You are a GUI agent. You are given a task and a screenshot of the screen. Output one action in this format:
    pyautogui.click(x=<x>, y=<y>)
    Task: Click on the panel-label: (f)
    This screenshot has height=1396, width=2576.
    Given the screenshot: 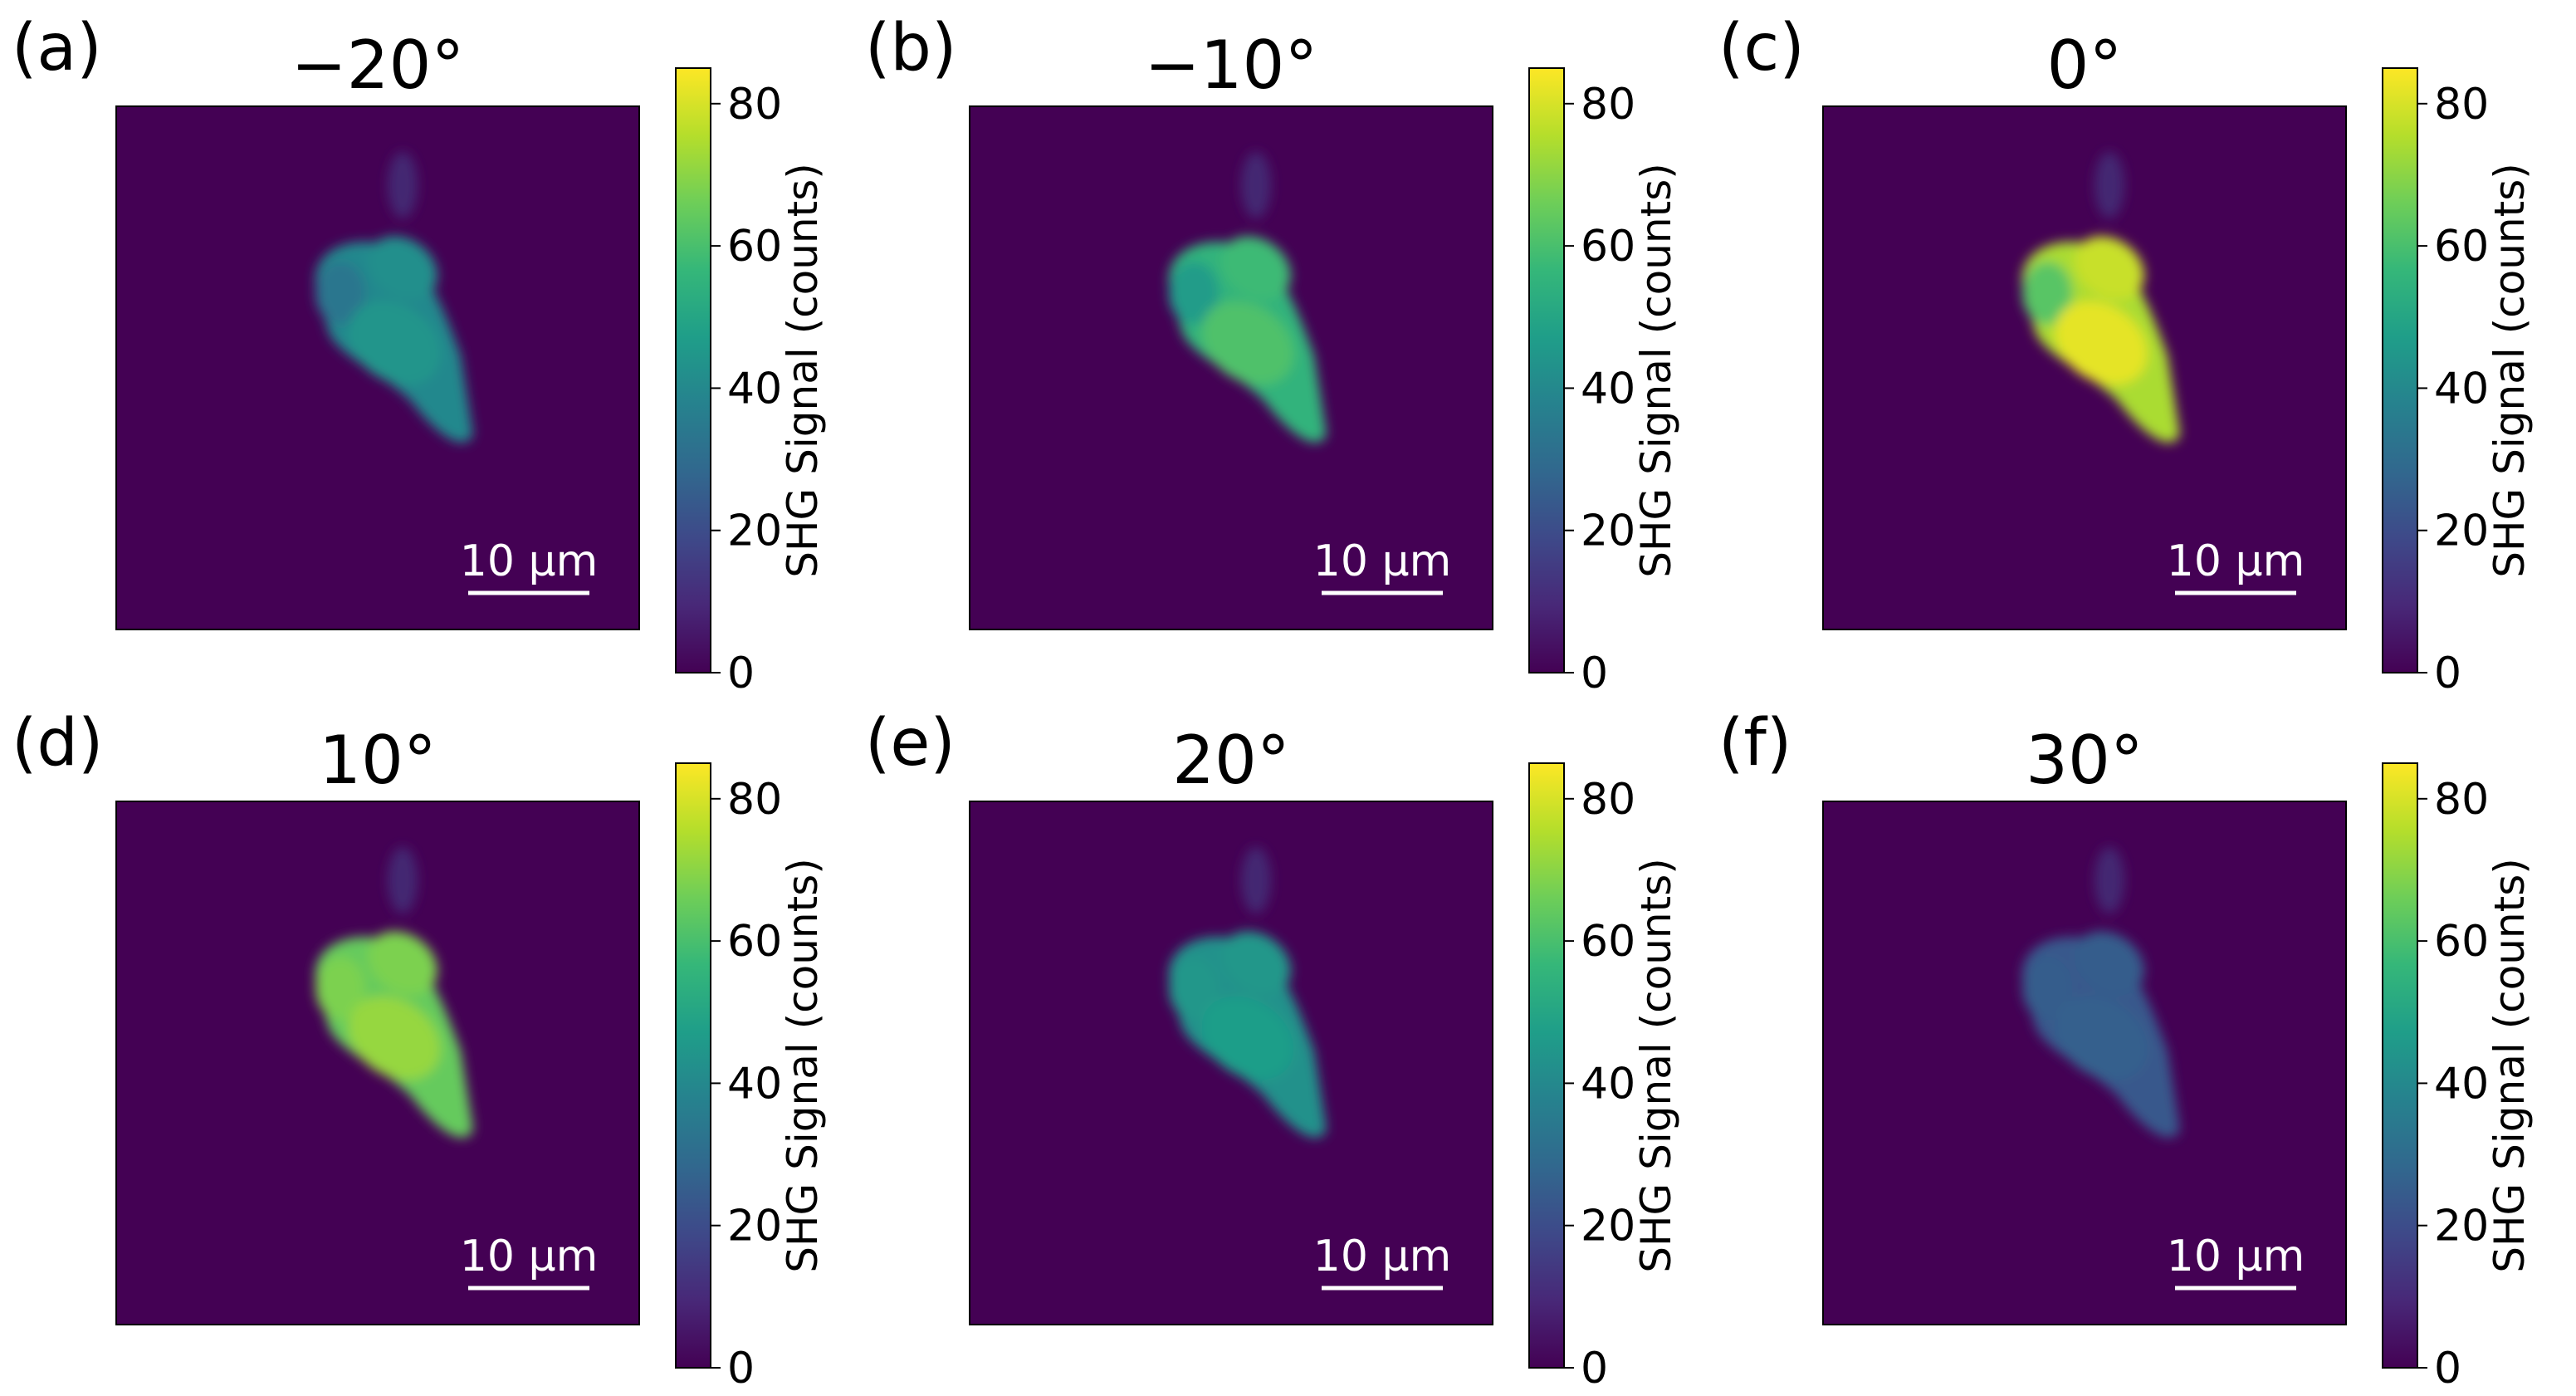 What is the action you would take?
    pyautogui.click(x=1754, y=744)
    